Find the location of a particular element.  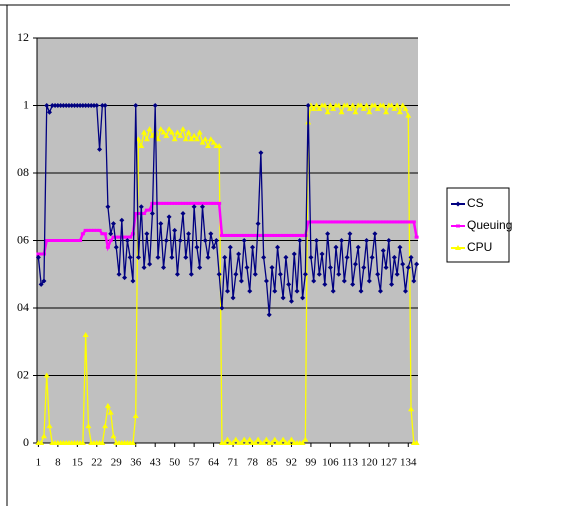

x-tick-label: 43 is located at coordinates (156, 463).